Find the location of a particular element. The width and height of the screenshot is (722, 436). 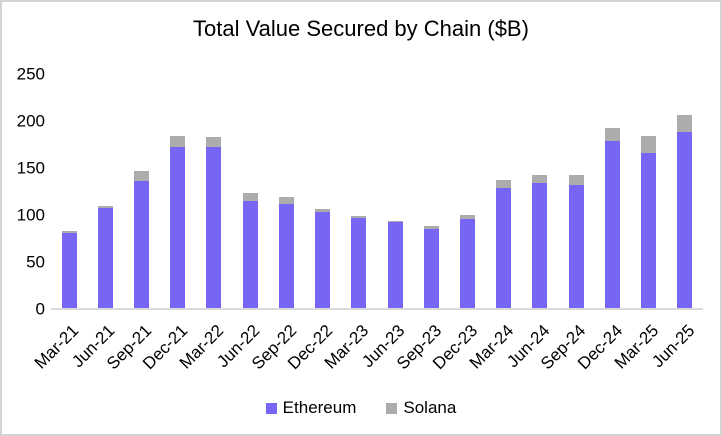

y-tick-label: 100 is located at coordinates (30, 215).